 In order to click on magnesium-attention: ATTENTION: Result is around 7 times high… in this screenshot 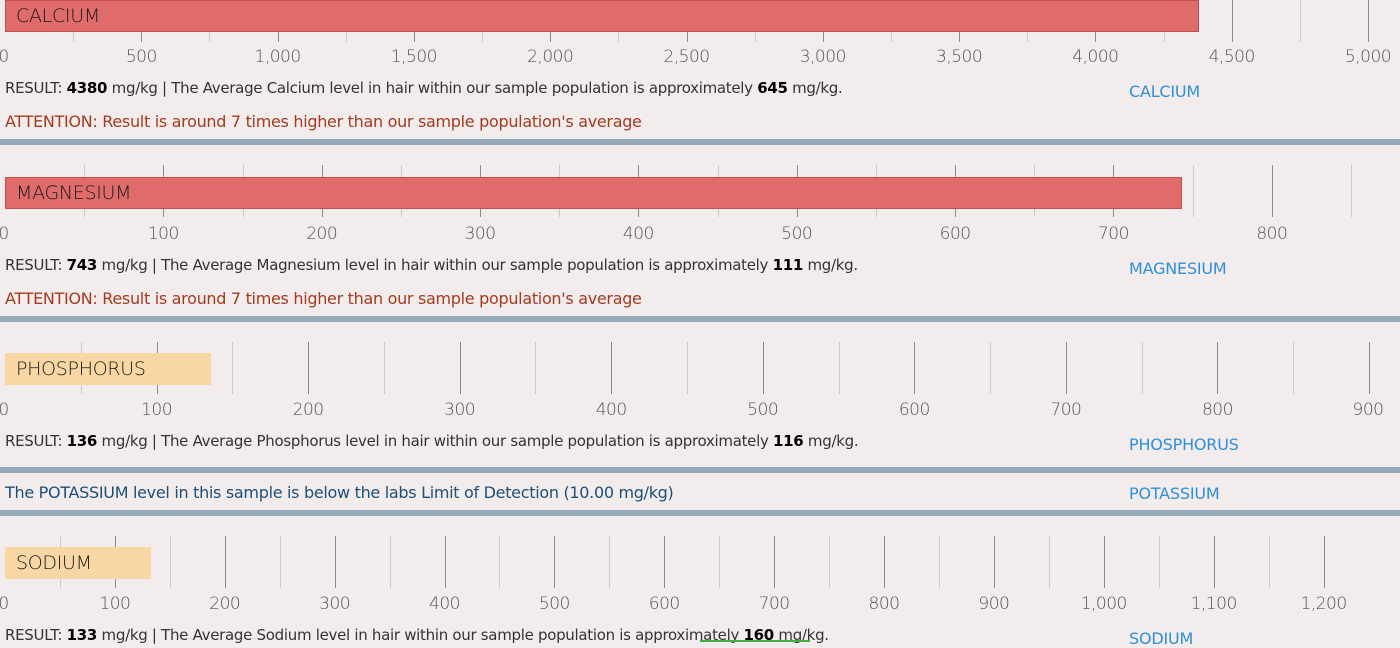, I will do `click(323, 298)`.